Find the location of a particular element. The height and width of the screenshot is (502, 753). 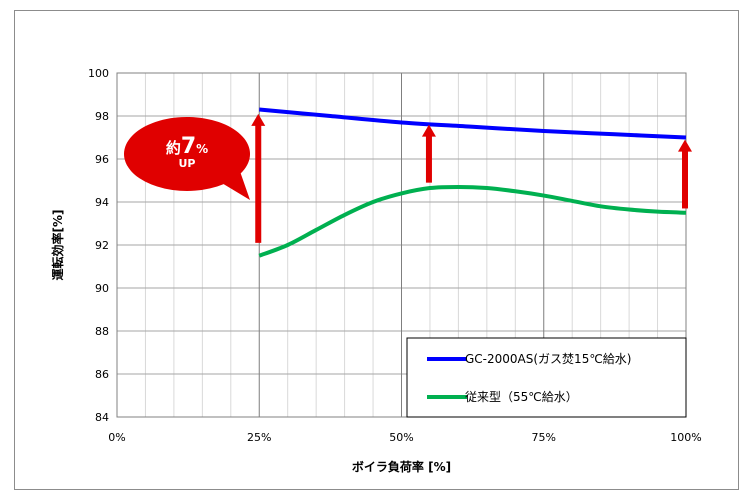

y-axis-ticks: 84 86 88 90 92 94 96 98 100 is located at coordinates (98, 245).